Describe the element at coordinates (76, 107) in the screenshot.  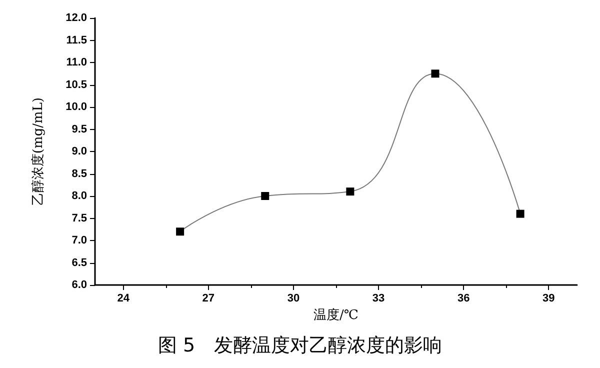
I see `y-tick-label: 10.0` at that location.